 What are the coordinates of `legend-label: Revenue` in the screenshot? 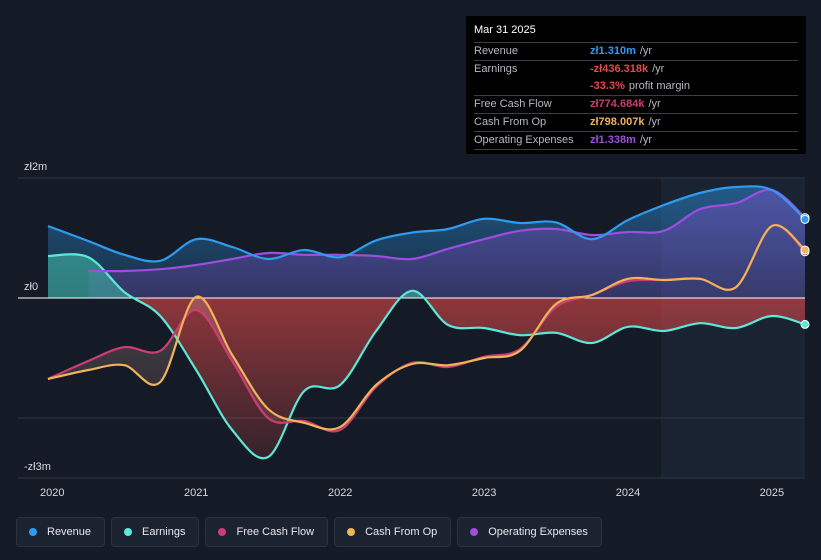 It's located at (69, 532).